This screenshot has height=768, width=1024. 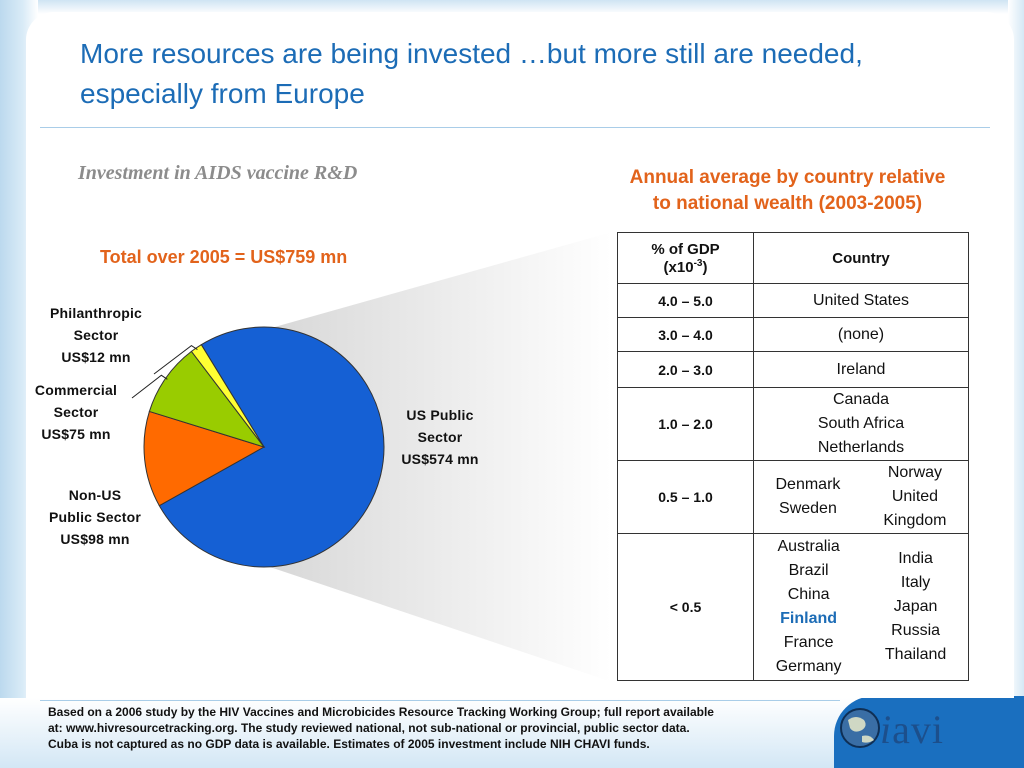 I want to click on country-name: France, so click(x=808, y=642).